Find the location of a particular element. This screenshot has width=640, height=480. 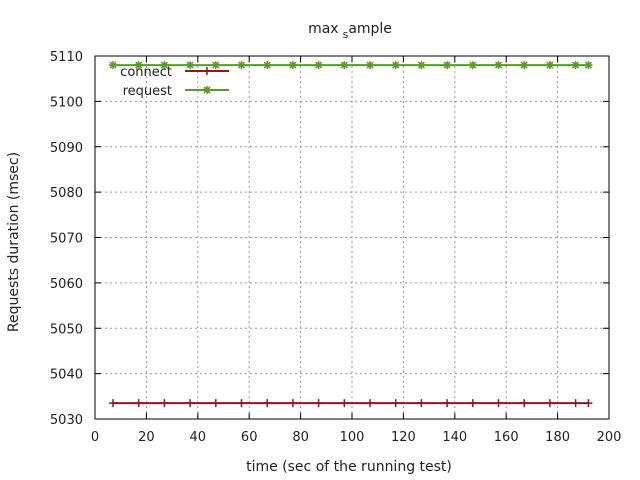

x-axis-label: time (sec of the running test) is located at coordinates (349, 467).